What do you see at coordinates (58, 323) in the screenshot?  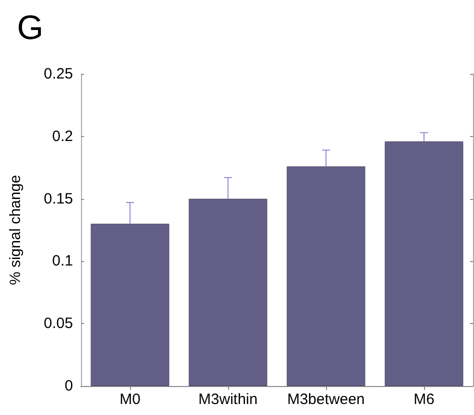 I see `y-tick-label: 0.05` at bounding box center [58, 323].